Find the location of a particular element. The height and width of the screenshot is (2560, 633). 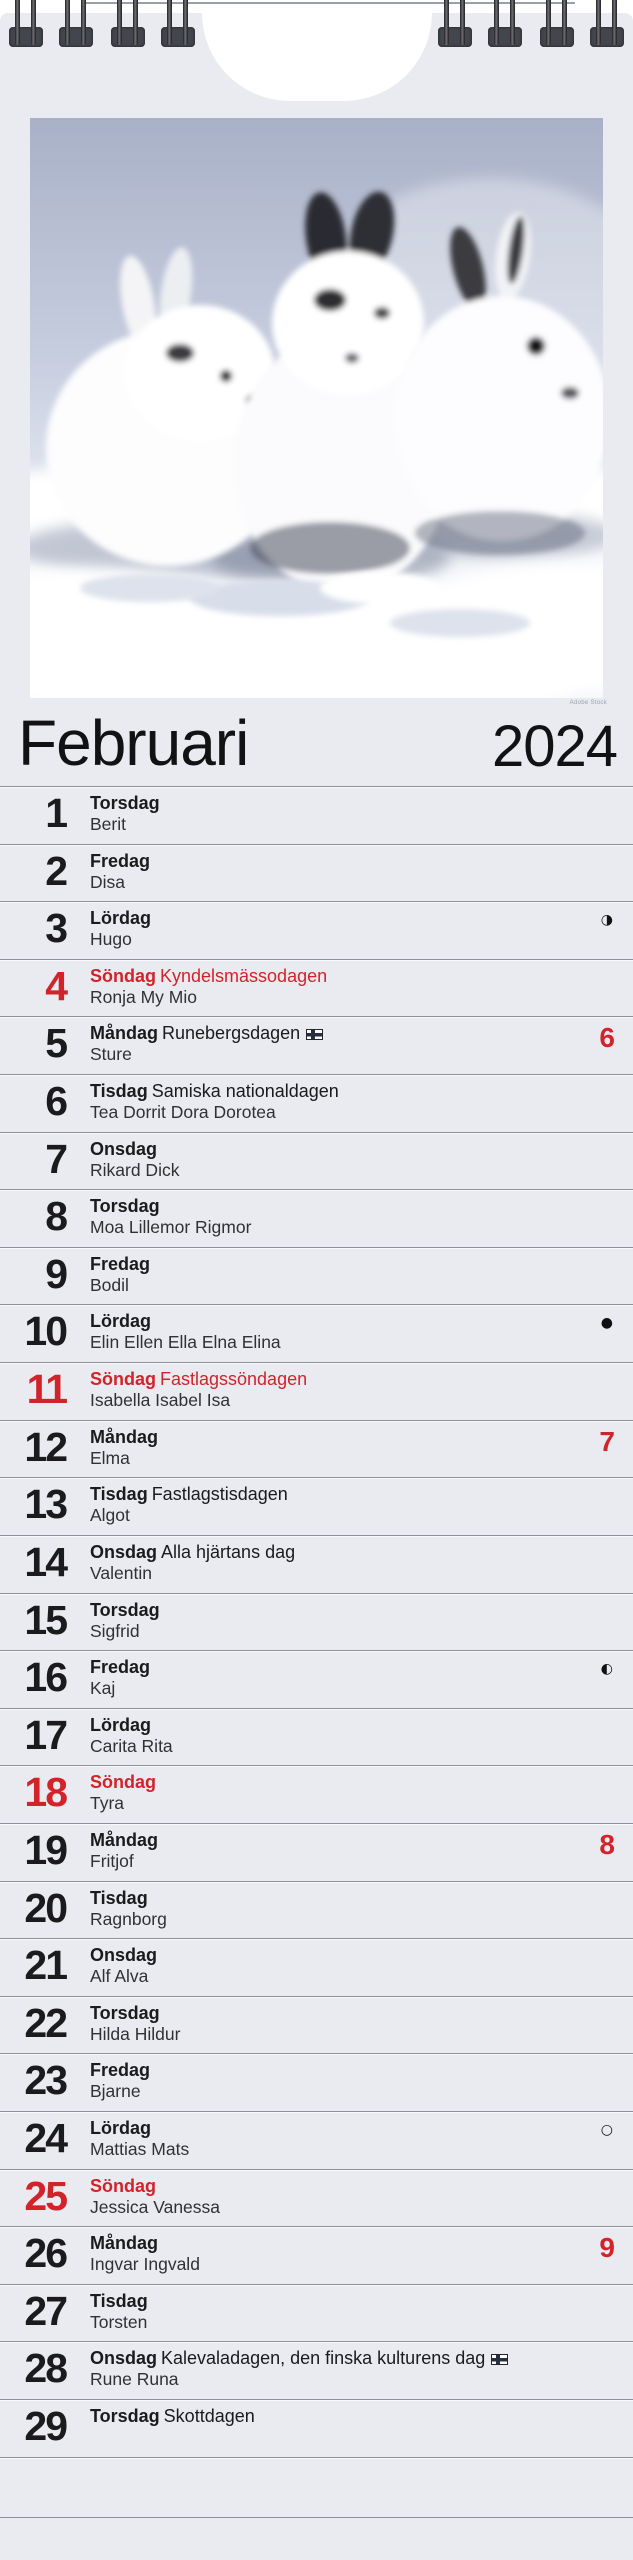

day-number: 11 is located at coordinates (47, 1389).